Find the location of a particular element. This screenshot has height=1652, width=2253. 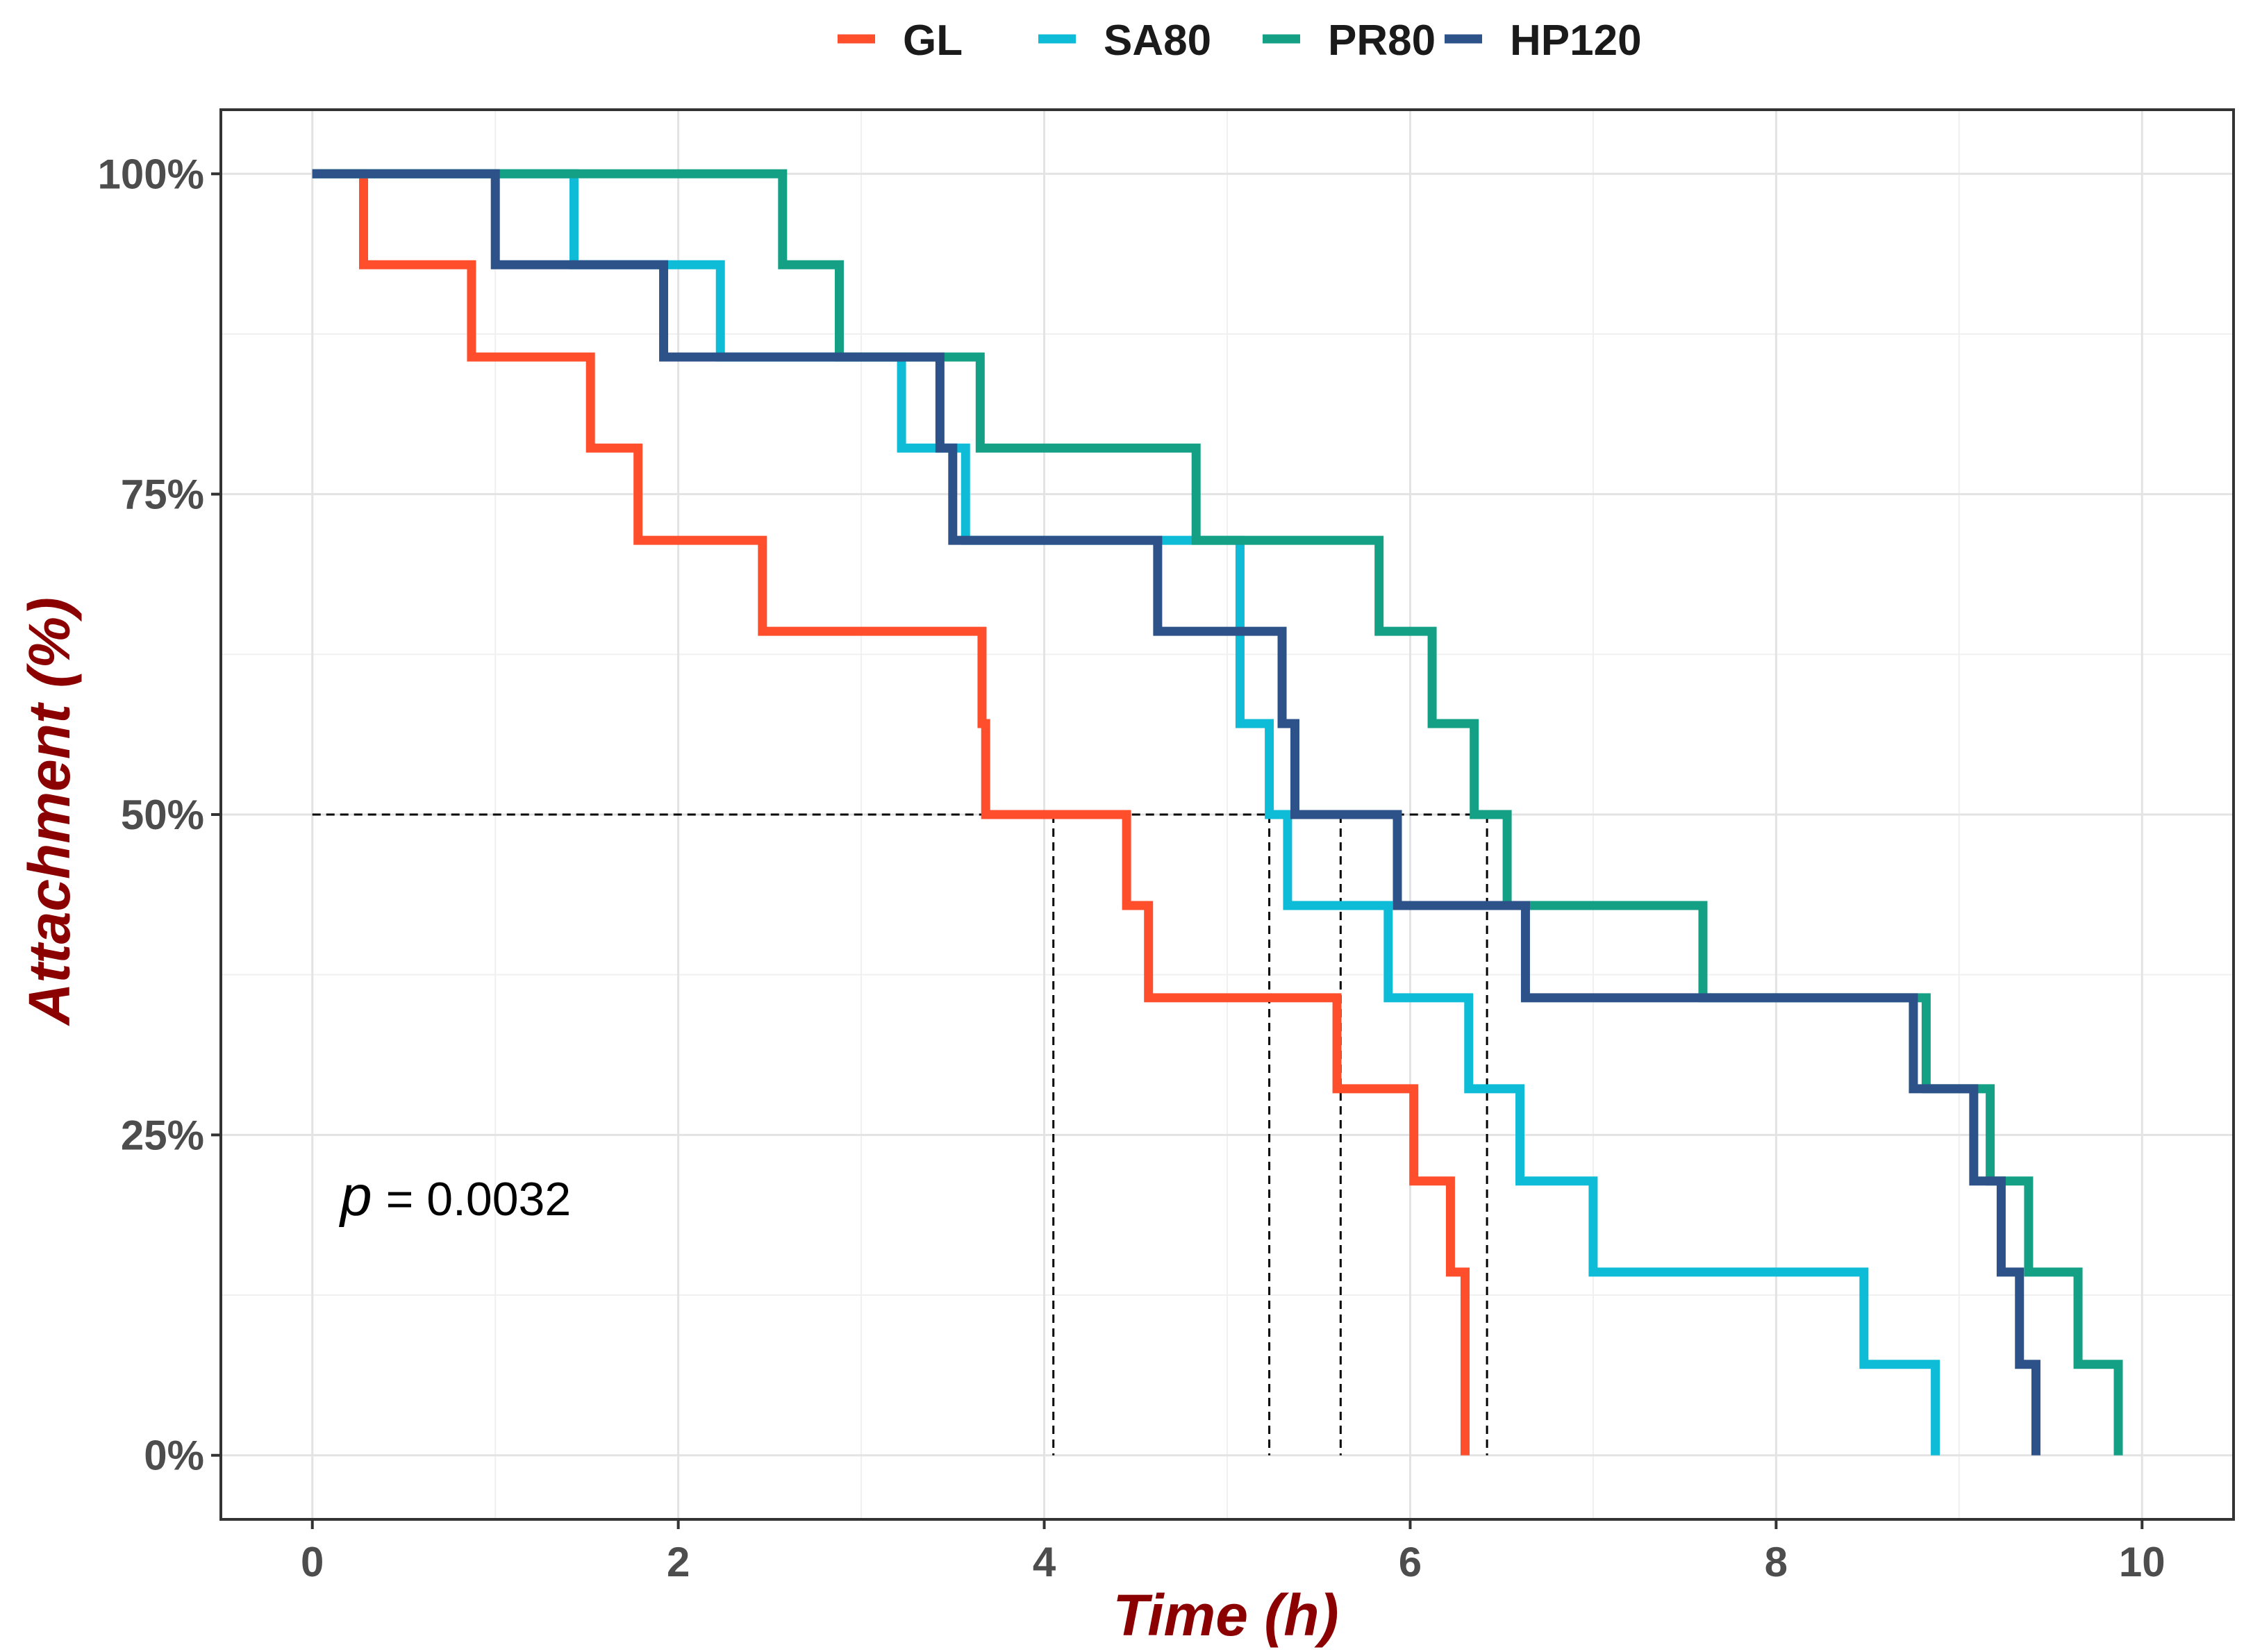

x-tick-label: 6 is located at coordinates (1410, 1562).